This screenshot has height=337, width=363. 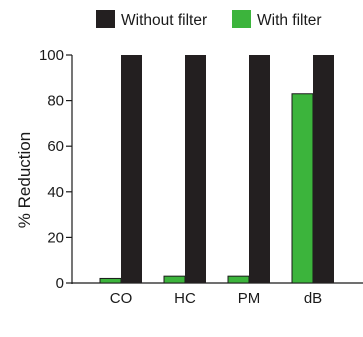 I want to click on y-tick-label-40: 40, so click(x=55, y=192).